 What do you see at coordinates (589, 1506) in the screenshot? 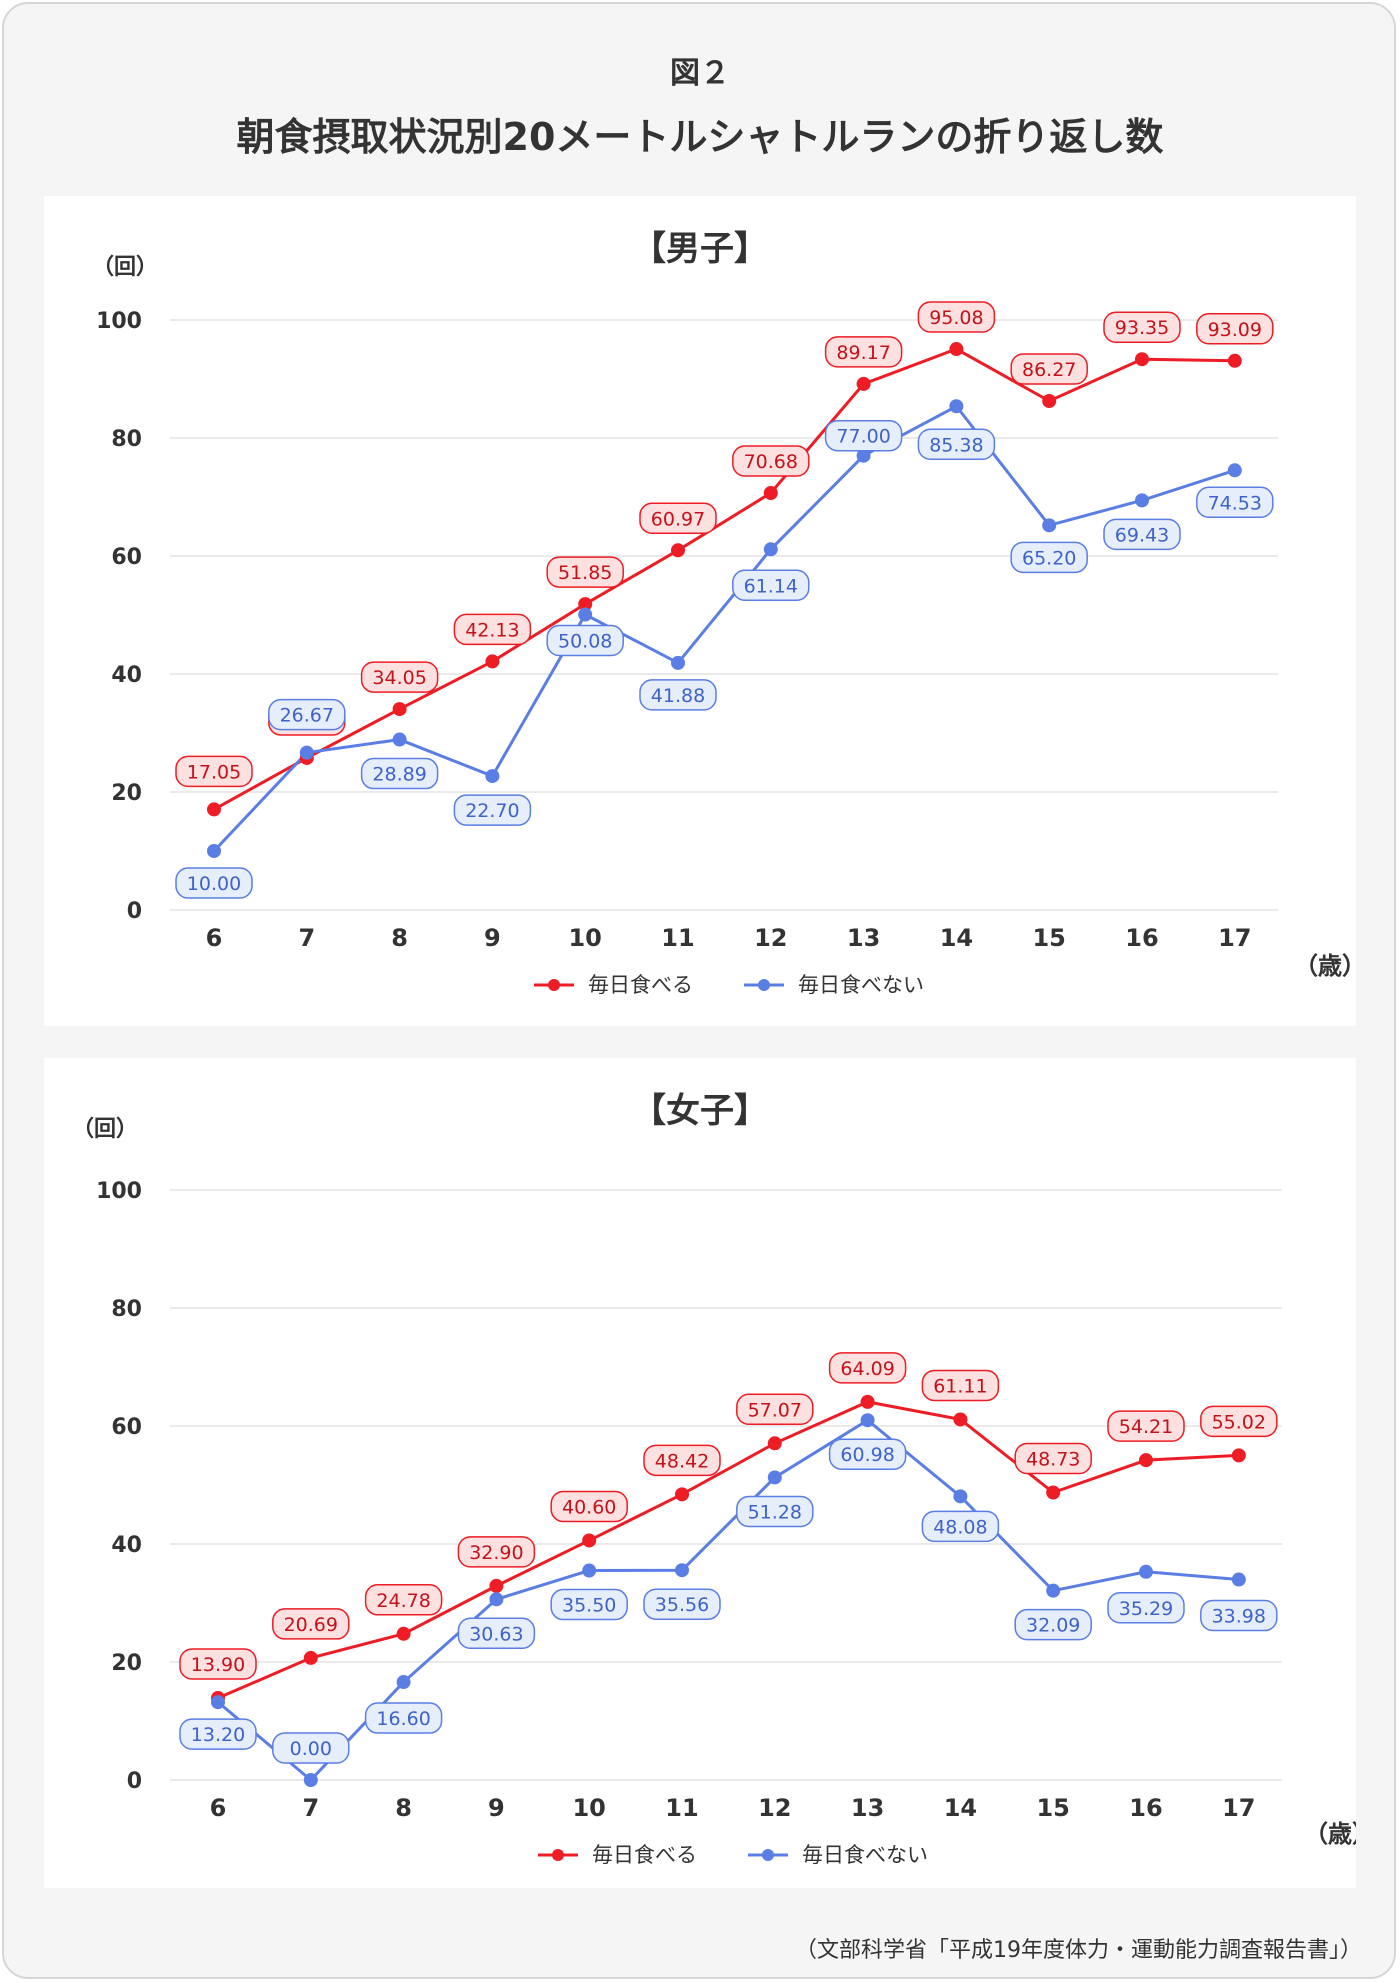
I see `data-label-series-1: 40.60` at bounding box center [589, 1506].